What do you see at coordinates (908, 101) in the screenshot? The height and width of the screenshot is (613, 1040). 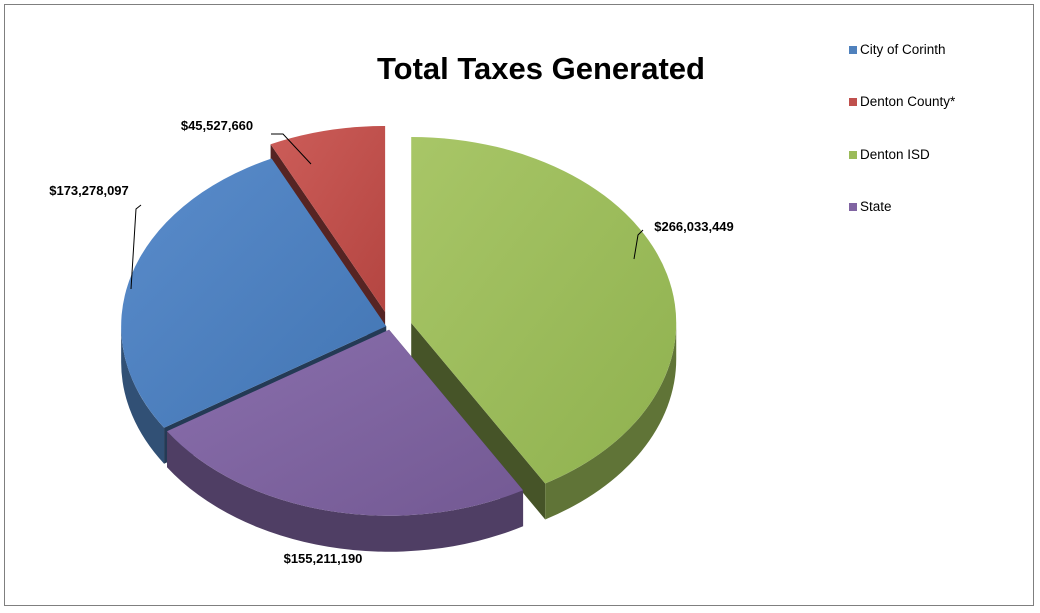 I see `legend-label-denton-county: Denton County*` at bounding box center [908, 101].